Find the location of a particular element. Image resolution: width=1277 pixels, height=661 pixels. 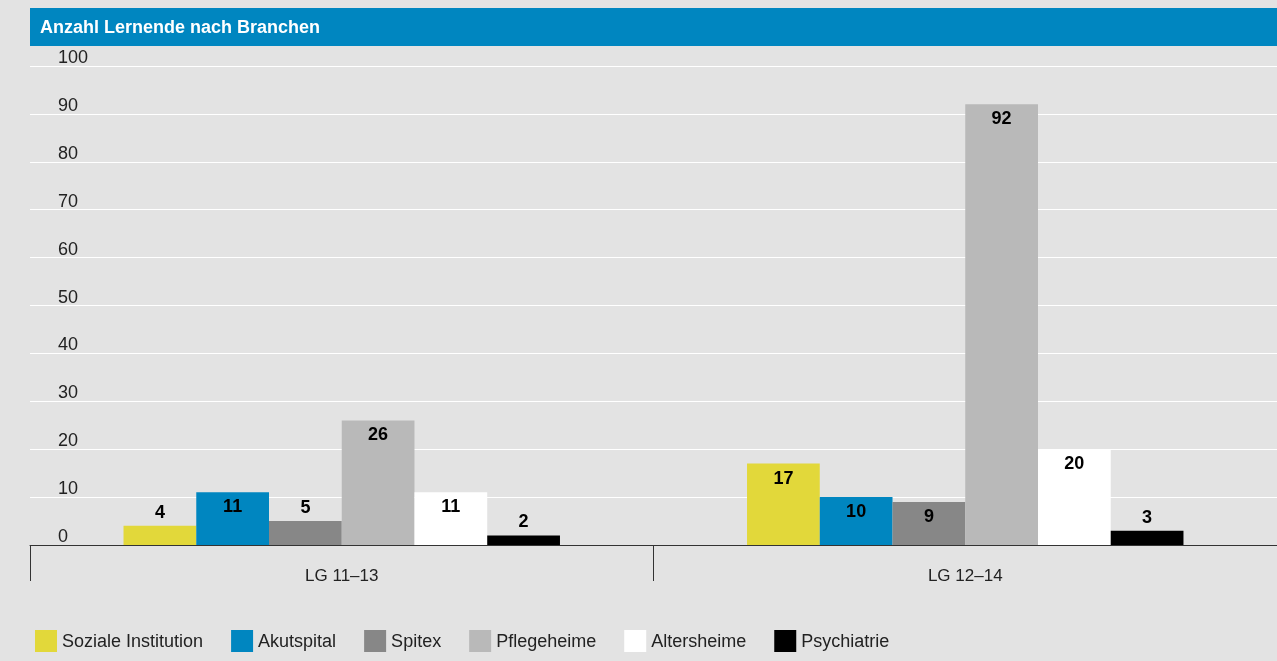

y-tick-label: 50 is located at coordinates (68, 296).